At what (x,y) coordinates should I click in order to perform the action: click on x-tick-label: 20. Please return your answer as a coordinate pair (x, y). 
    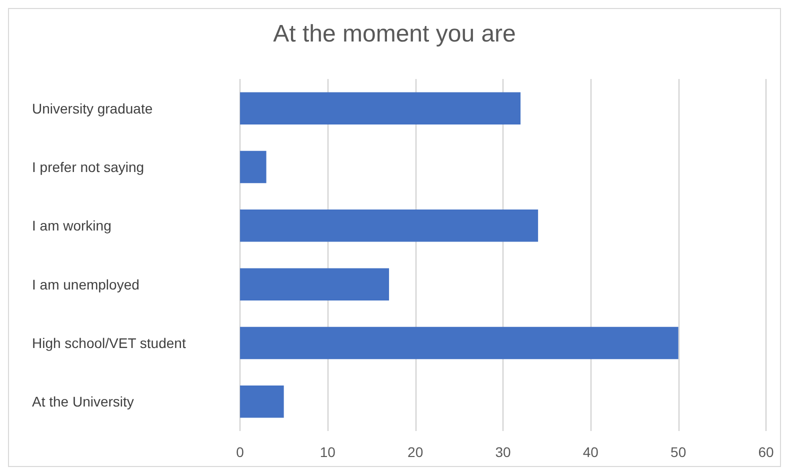
    Looking at the image, I should click on (416, 452).